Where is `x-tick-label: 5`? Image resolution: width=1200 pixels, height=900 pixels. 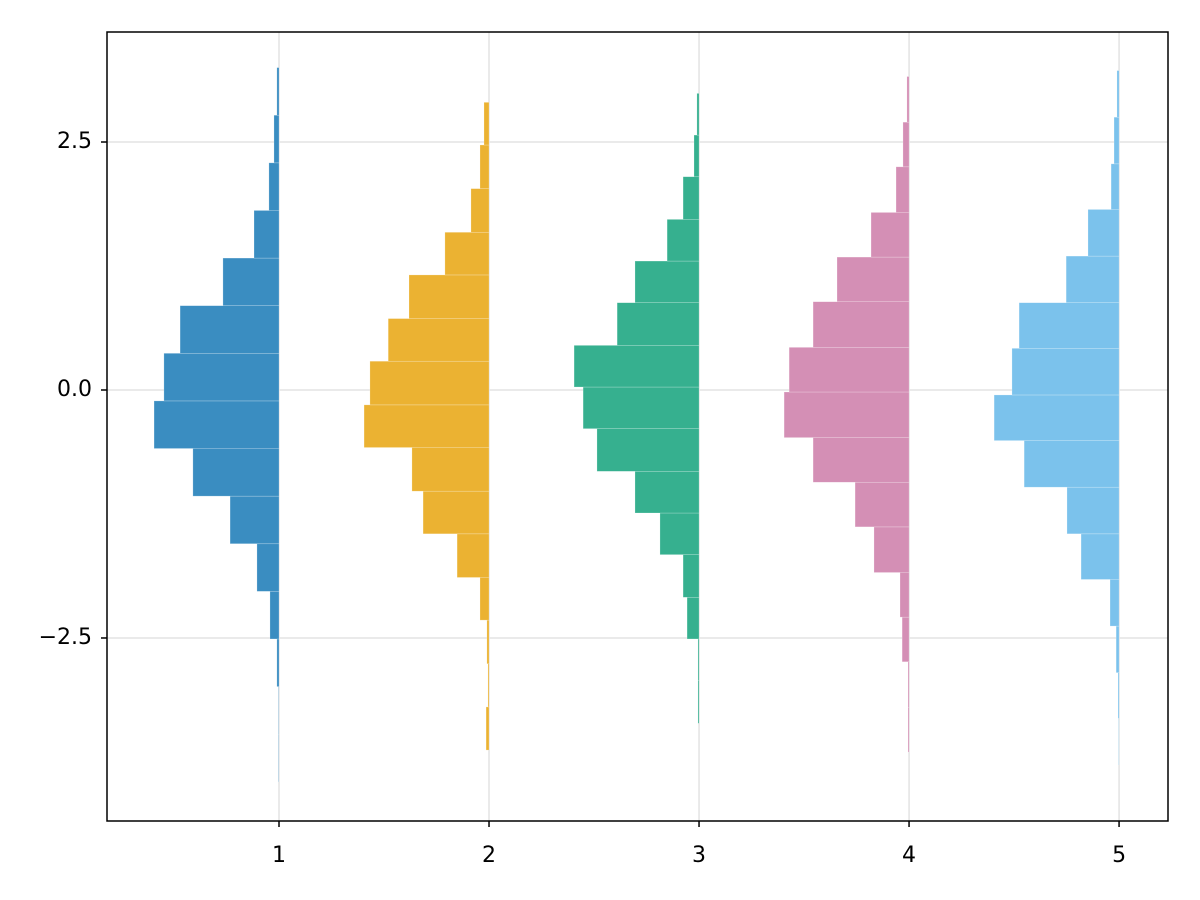
x-tick-label: 5 is located at coordinates (1119, 855).